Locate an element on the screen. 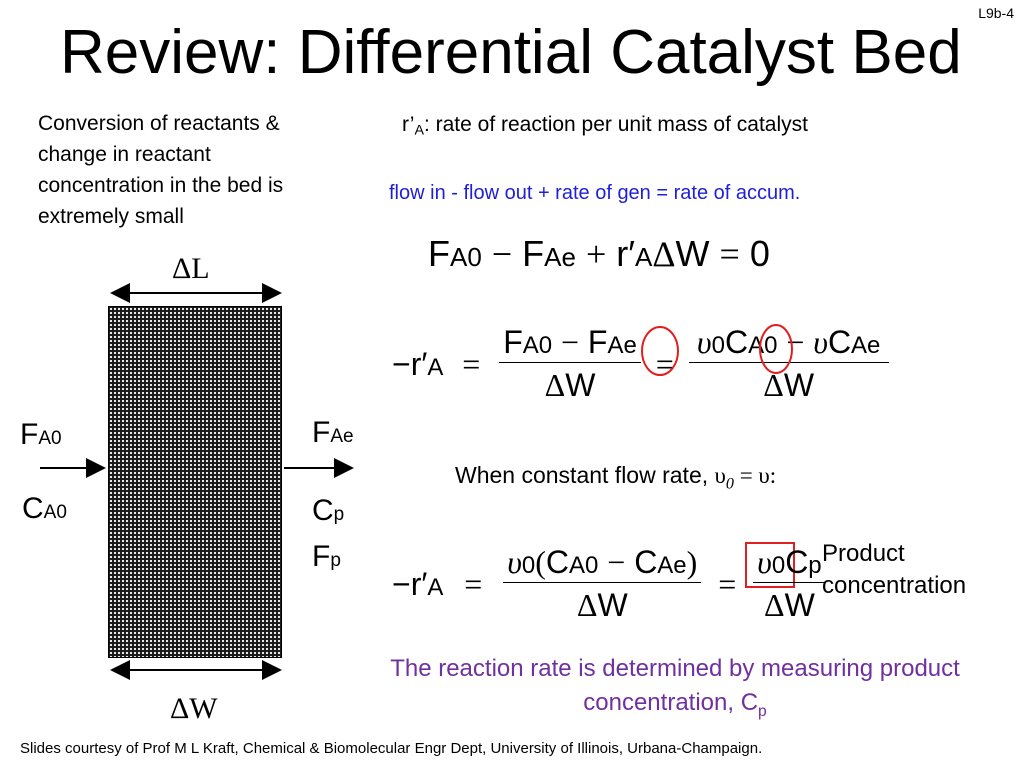 This screenshot has height=768, width=1024. product-concentration-label: Product concentration is located at coordinates (894, 569).